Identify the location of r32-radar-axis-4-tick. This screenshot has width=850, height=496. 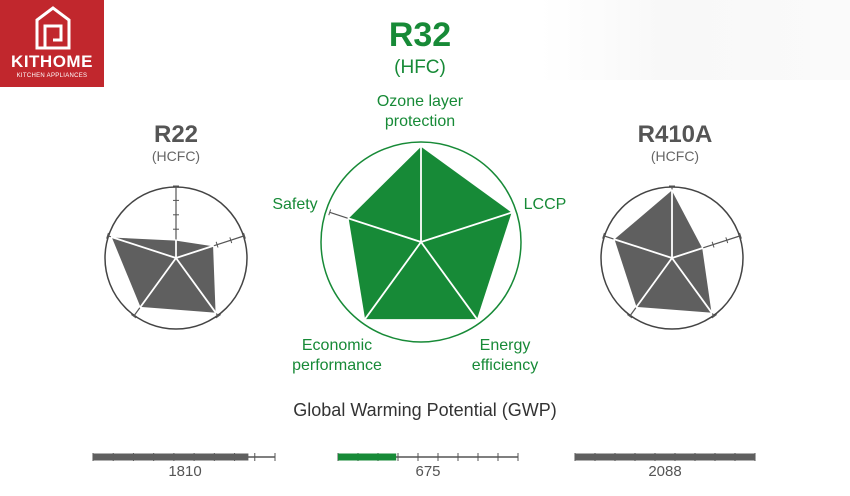
(330, 212).